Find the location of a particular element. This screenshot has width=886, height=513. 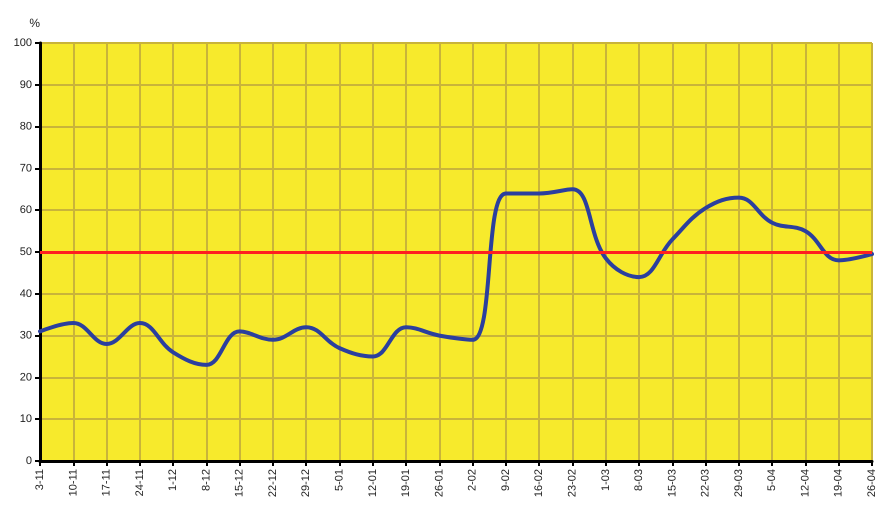

x-tick-label: 17-11 is located at coordinates (106, 482).